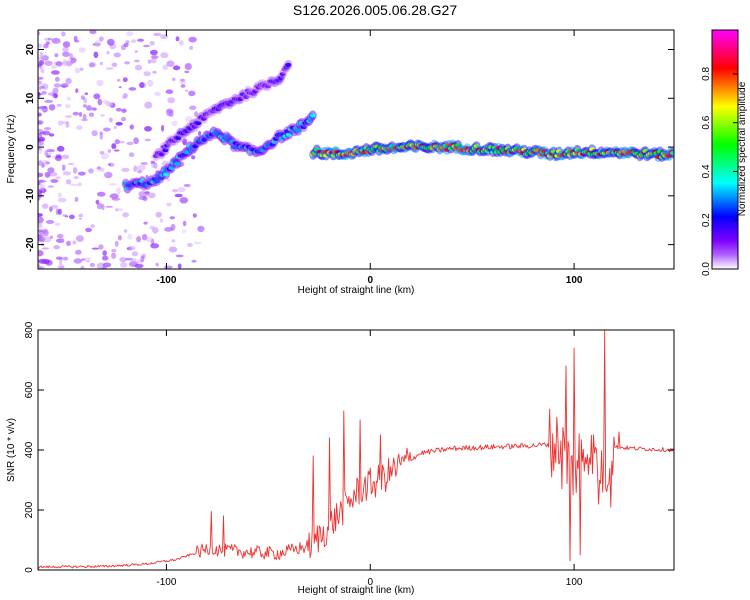 The image size is (750, 600). What do you see at coordinates (29, 509) in the screenshot?
I see `snr-ytick-label: 200` at bounding box center [29, 509].